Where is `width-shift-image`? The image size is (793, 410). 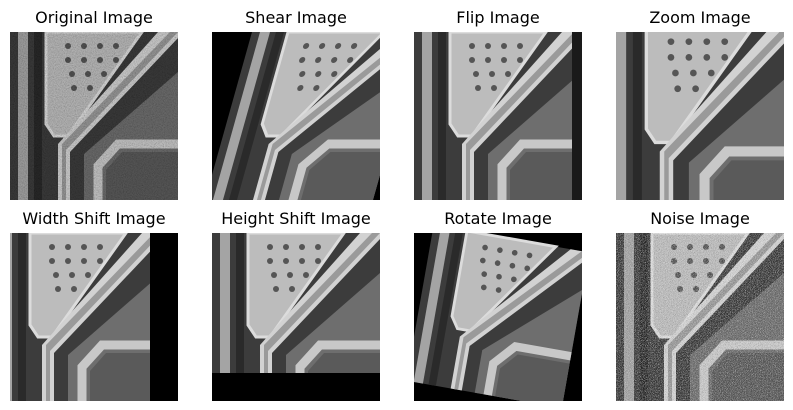 width-shift-image is located at coordinates (94, 317).